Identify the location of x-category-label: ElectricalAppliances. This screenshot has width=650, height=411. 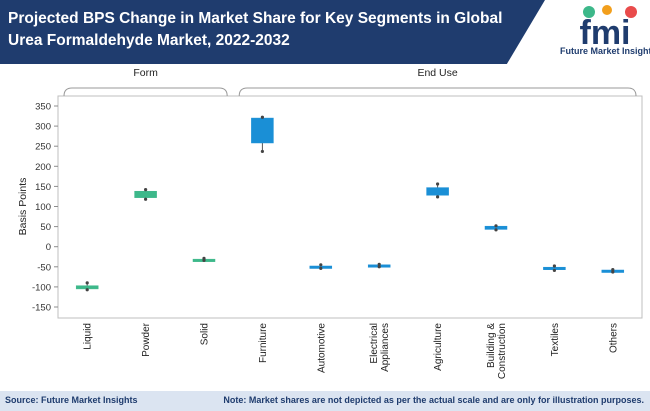
(380, 347).